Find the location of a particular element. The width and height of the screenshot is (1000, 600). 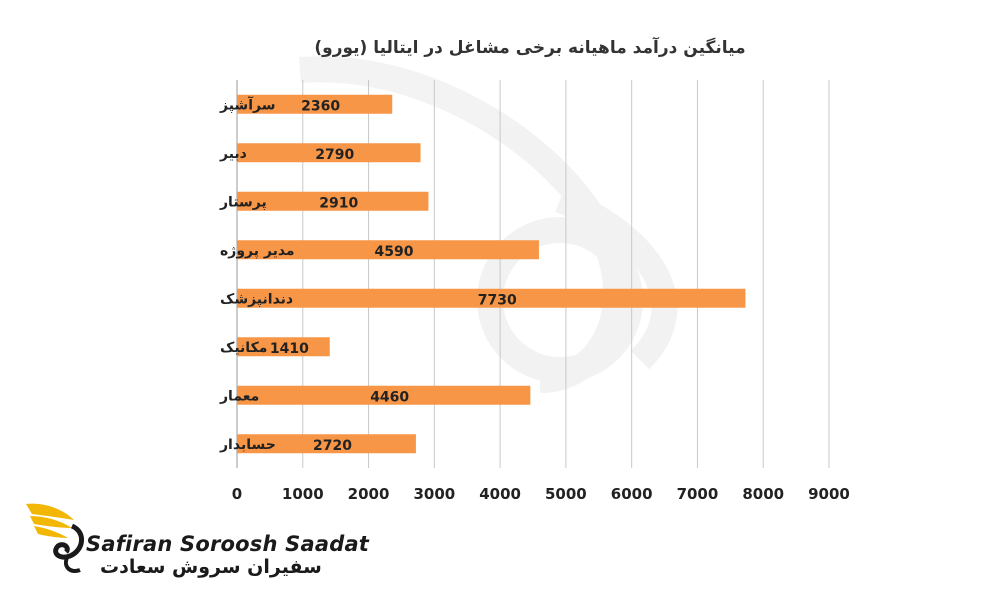

data-label: 4590 is located at coordinates (393, 252).